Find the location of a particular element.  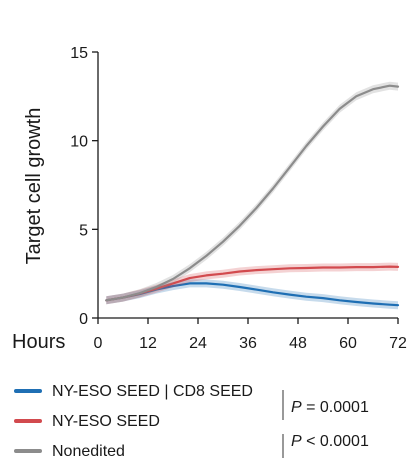

p-value-annotation: P < 0.0001 is located at coordinates (330, 441).